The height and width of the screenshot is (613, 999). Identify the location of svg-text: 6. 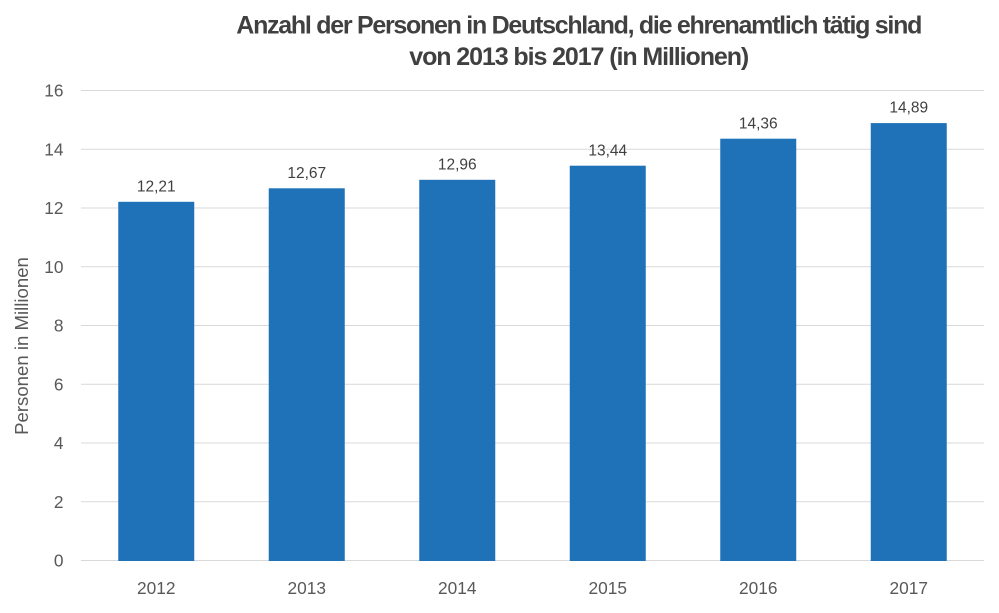
(59, 384).